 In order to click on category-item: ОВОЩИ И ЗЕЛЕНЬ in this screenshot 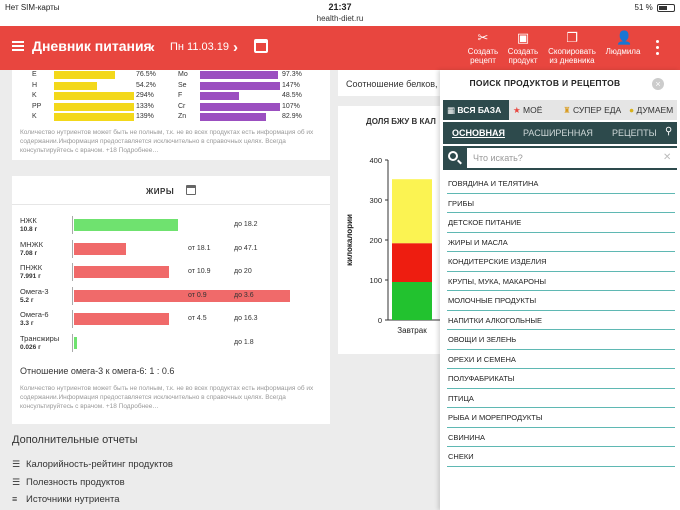, I will do `click(561, 340)`.